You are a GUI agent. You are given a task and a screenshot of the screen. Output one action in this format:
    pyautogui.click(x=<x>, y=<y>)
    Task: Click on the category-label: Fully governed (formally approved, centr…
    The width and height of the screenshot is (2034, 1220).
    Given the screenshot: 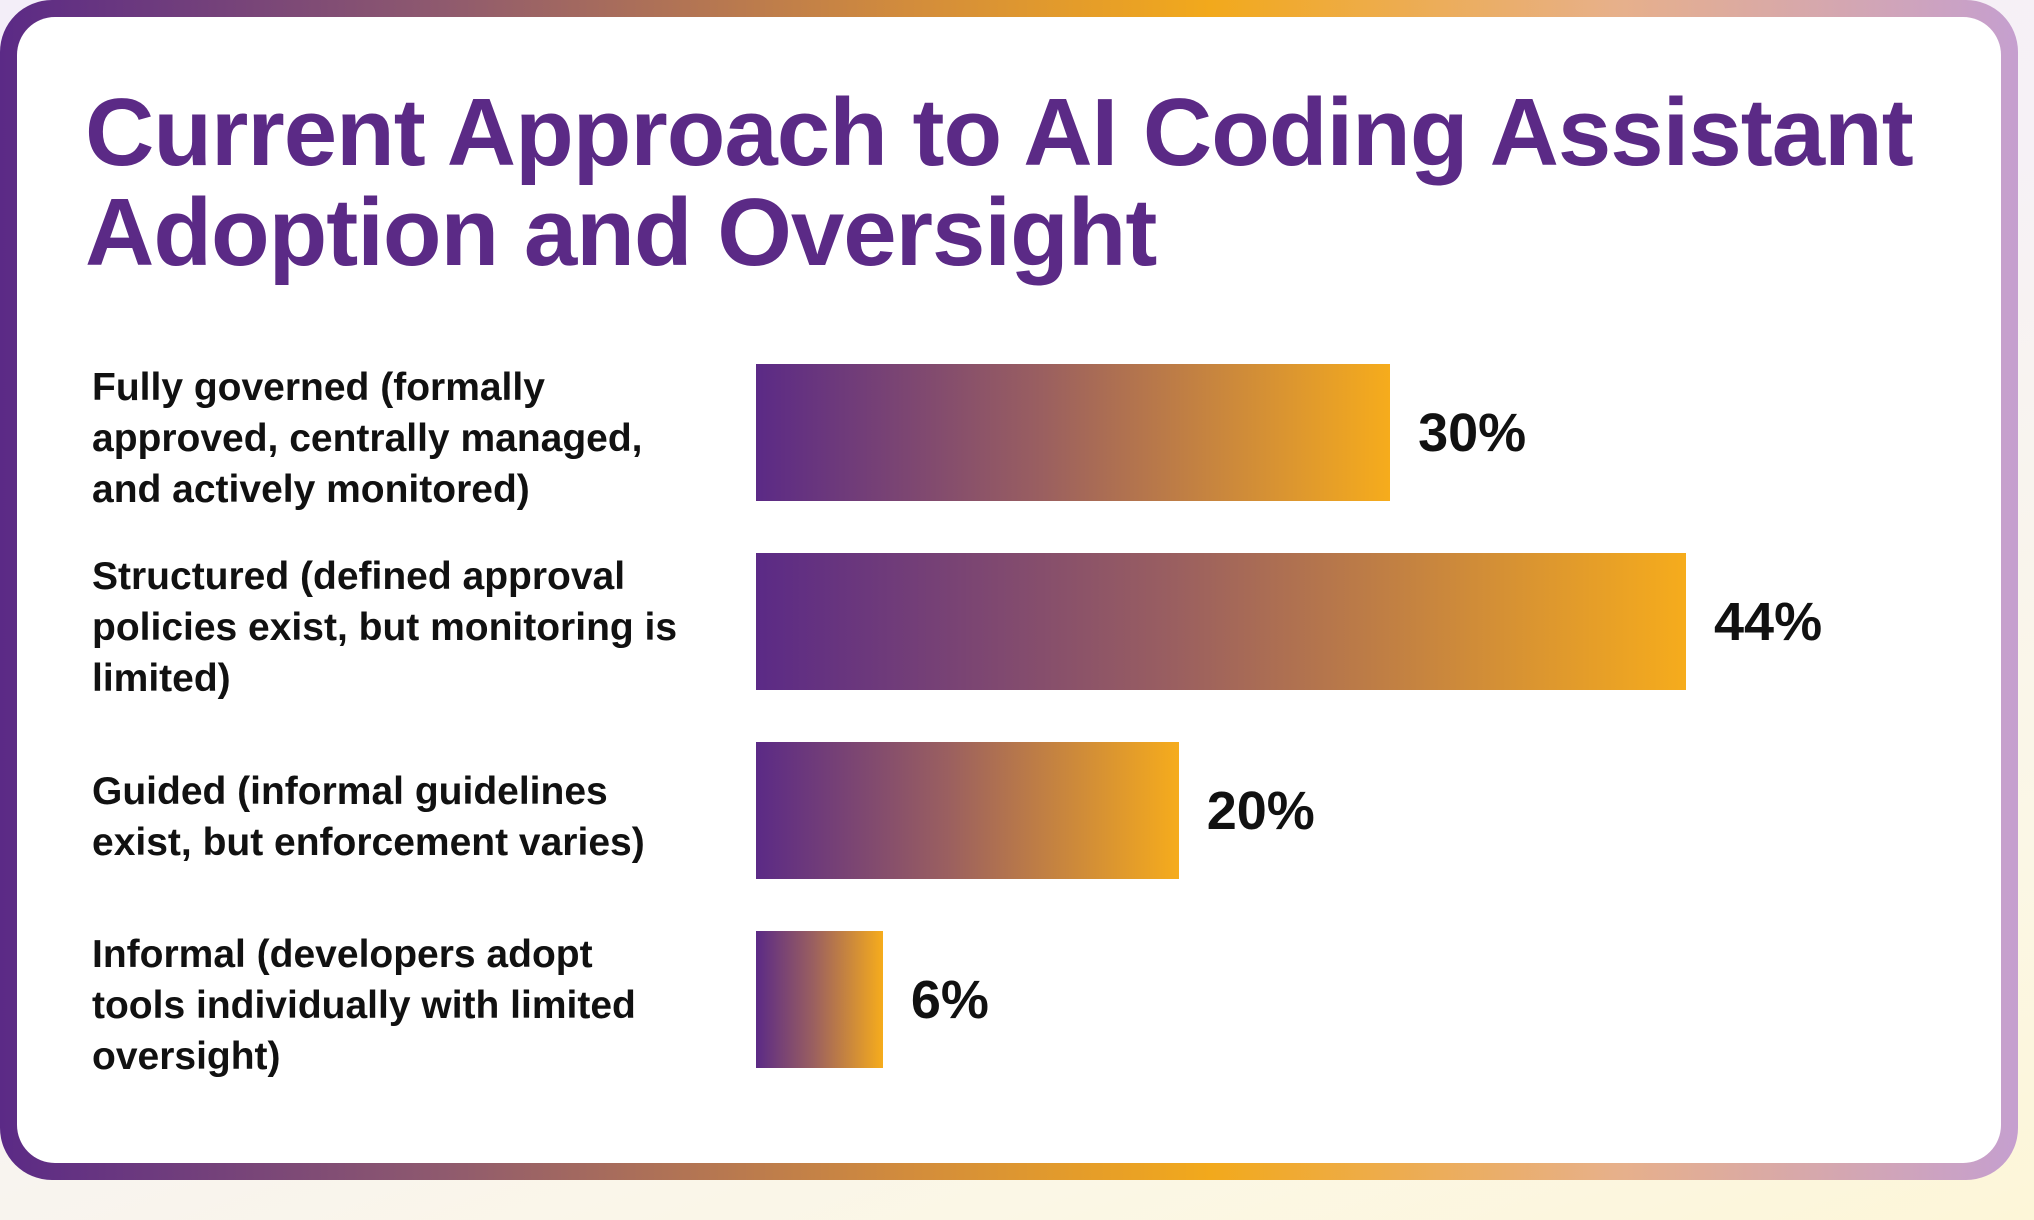 What is the action you would take?
    pyautogui.click(x=367, y=438)
    